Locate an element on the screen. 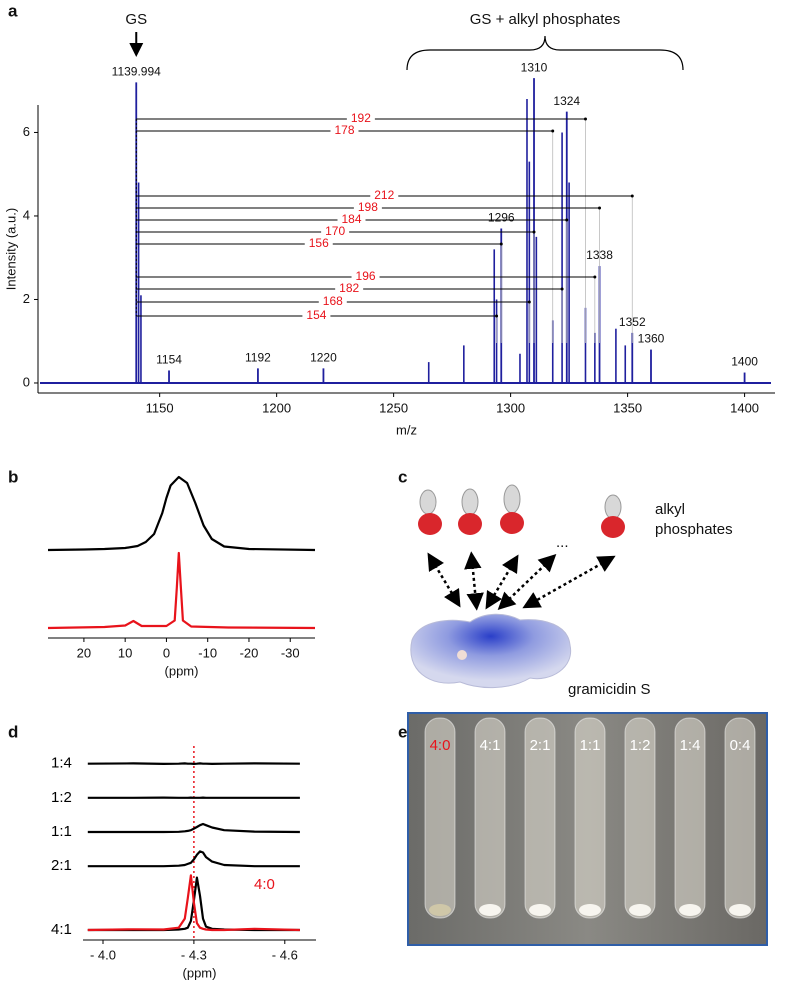 This screenshot has height=998, width=787. panel-label: c is located at coordinates (402, 476).